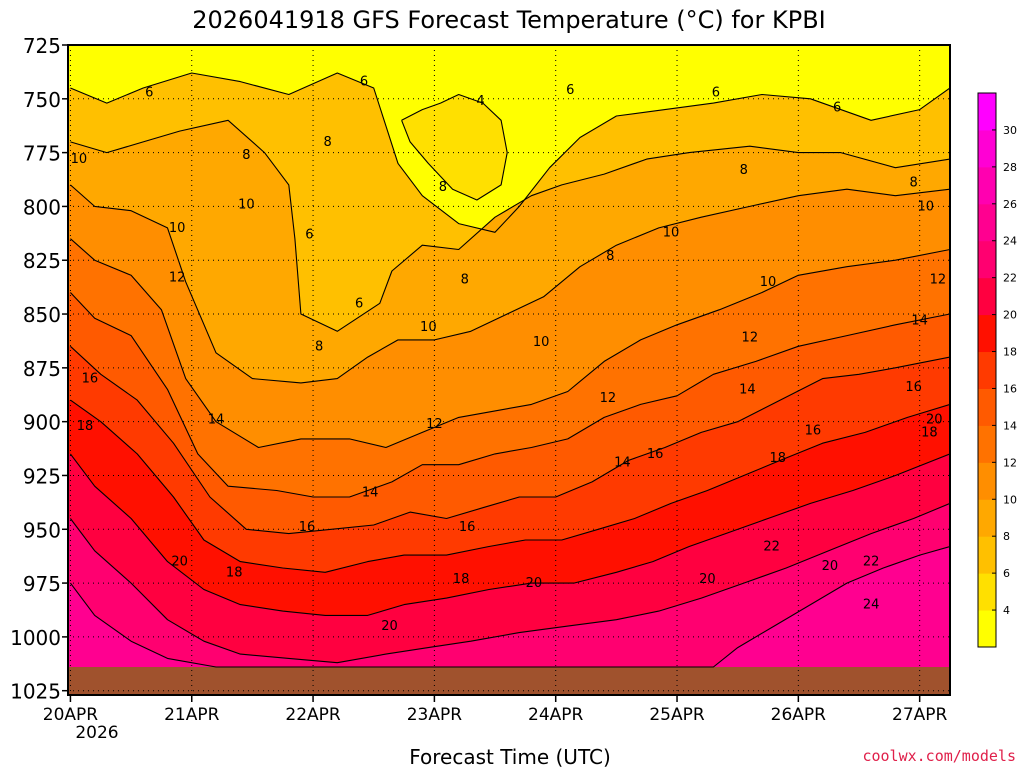 The height and width of the screenshot is (768, 1024). Describe the element at coordinates (871, 605) in the screenshot. I see `isotherm-label-24: 24` at that location.